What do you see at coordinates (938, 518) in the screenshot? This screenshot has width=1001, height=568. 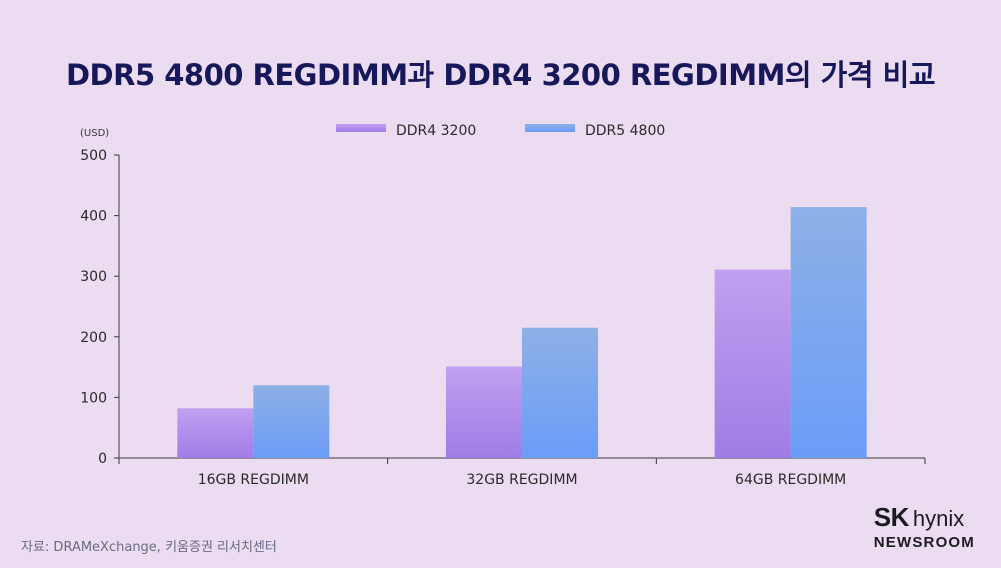 I see `brand-hynix: hynix` at bounding box center [938, 518].